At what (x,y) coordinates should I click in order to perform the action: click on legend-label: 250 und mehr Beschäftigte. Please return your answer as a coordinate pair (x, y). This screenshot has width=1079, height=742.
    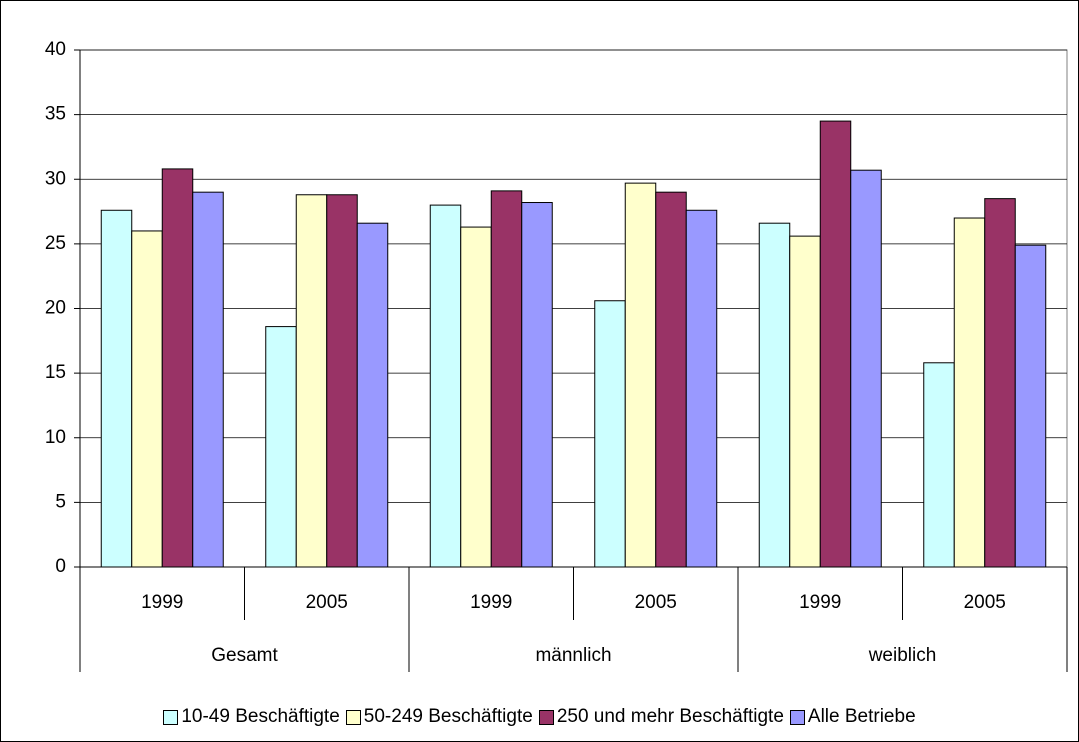
    Looking at the image, I should click on (670, 716).